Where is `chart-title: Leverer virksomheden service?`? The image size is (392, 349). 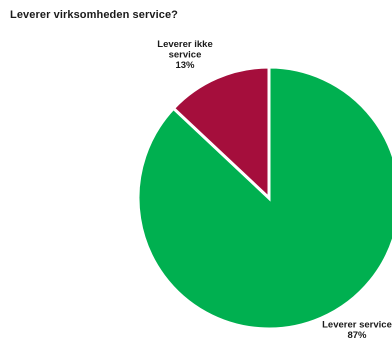 chart-title: Leverer virksomheden service? is located at coordinates (94, 15).